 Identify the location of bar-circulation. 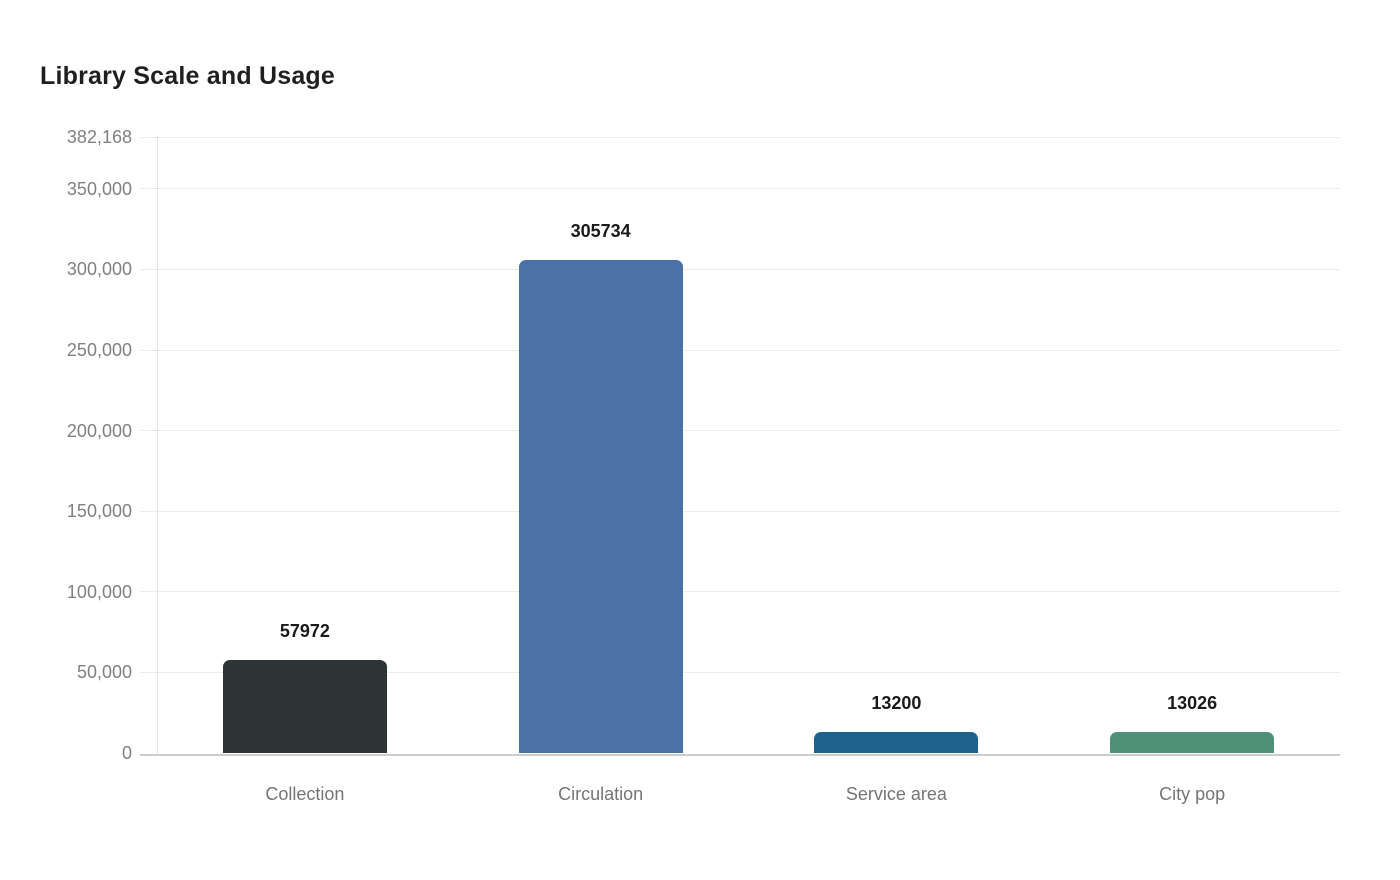
(600, 506).